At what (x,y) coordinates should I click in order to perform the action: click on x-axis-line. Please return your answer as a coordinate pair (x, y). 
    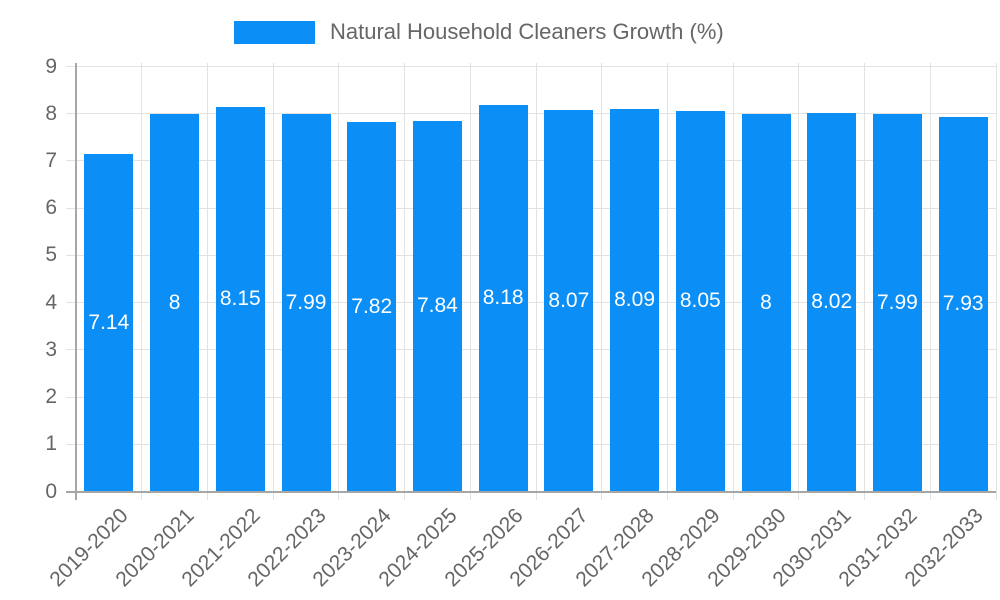
    Looking at the image, I should click on (531, 491).